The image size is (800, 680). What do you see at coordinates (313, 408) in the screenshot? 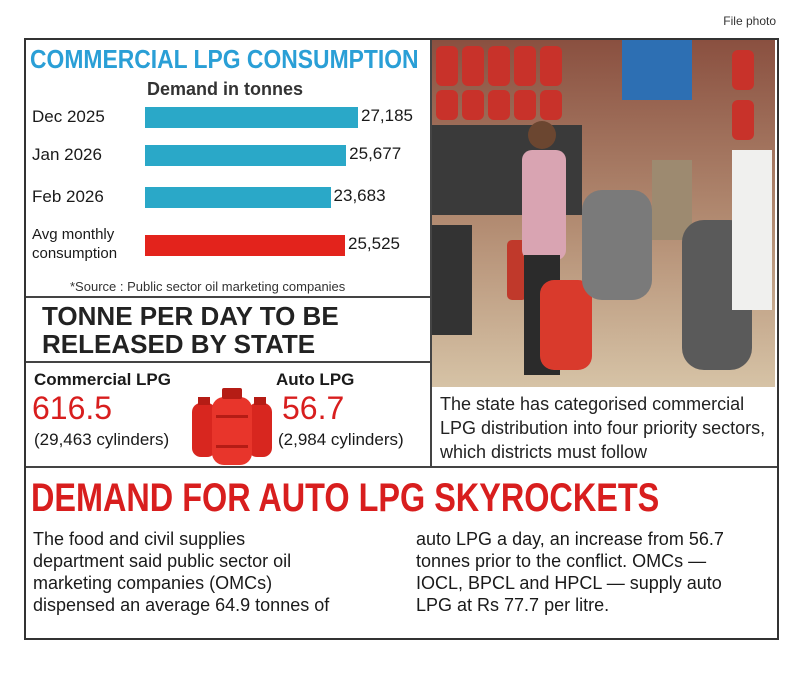
I see `item-value: 56.7` at bounding box center [313, 408].